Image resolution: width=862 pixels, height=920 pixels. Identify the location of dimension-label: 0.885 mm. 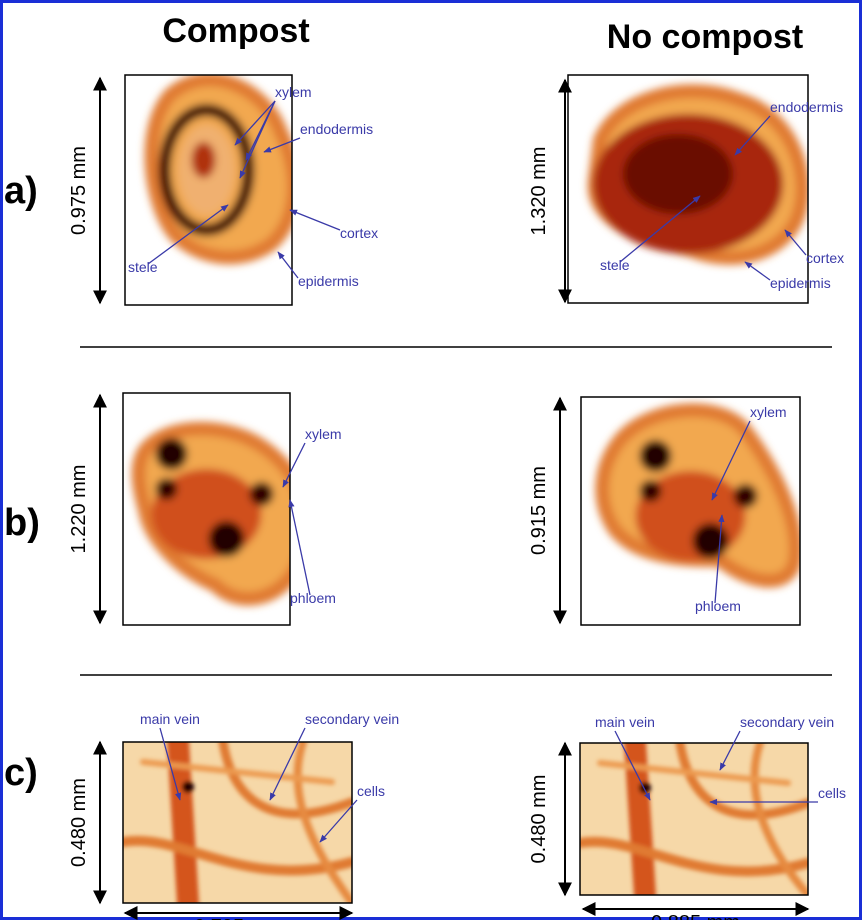
(695, 916).